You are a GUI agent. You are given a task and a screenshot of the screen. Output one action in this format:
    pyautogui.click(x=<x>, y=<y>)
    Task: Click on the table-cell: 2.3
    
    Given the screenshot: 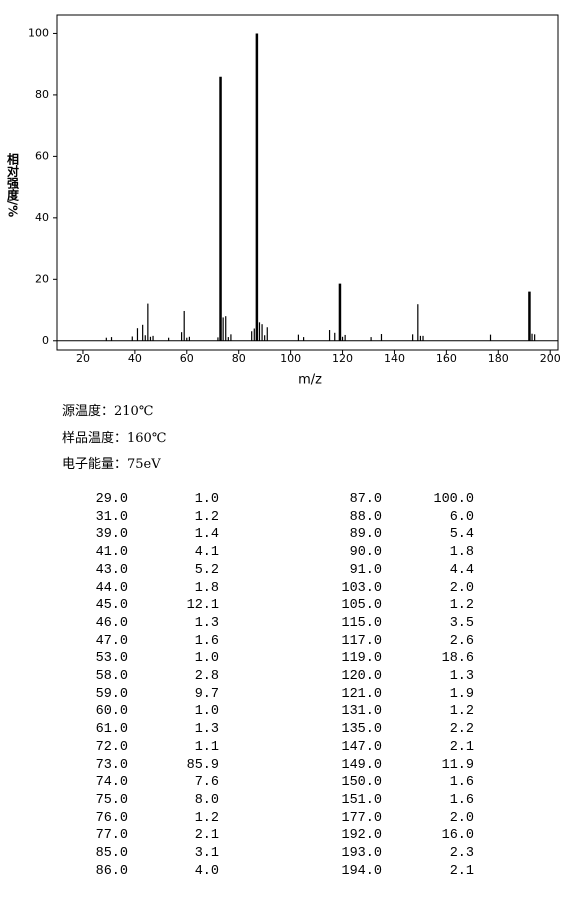 What is the action you would take?
    pyautogui.click(x=461, y=853)
    